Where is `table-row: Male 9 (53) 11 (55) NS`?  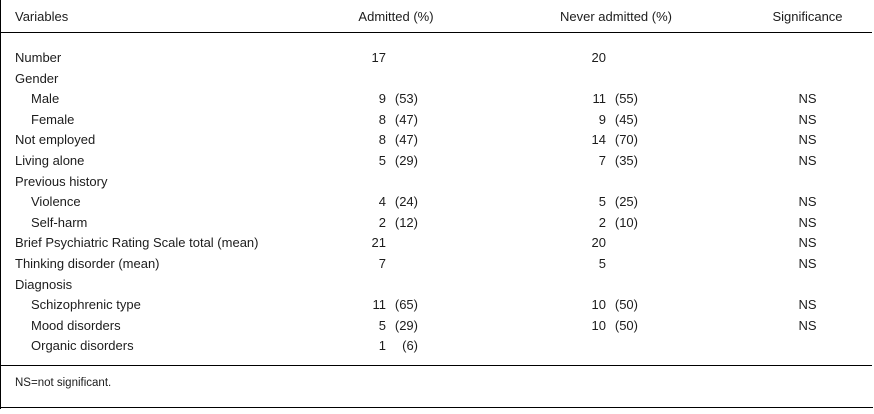 table-row: Male 9 (53) 11 (55) NS is located at coordinates (436, 99).